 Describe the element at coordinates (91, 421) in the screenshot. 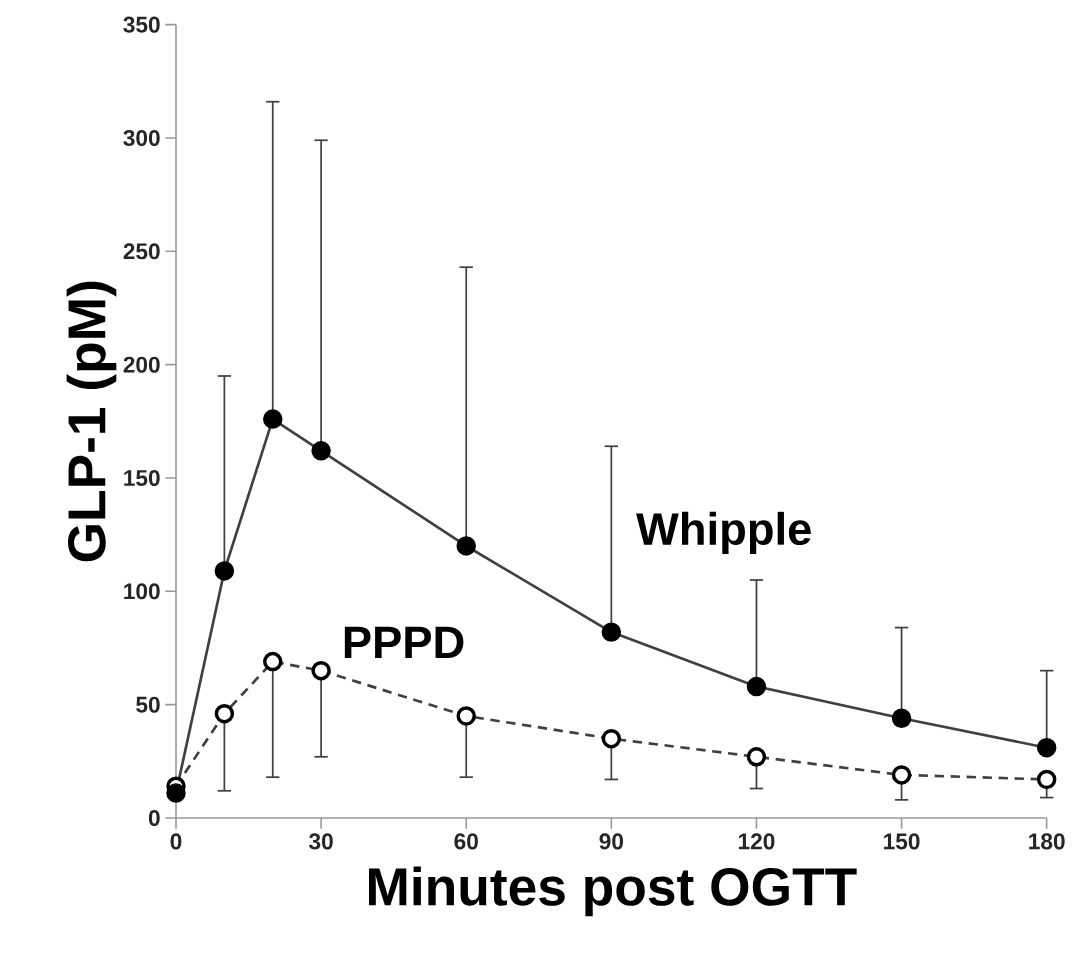

I see `y-axis-title: GLP-1 (pM)` at that location.